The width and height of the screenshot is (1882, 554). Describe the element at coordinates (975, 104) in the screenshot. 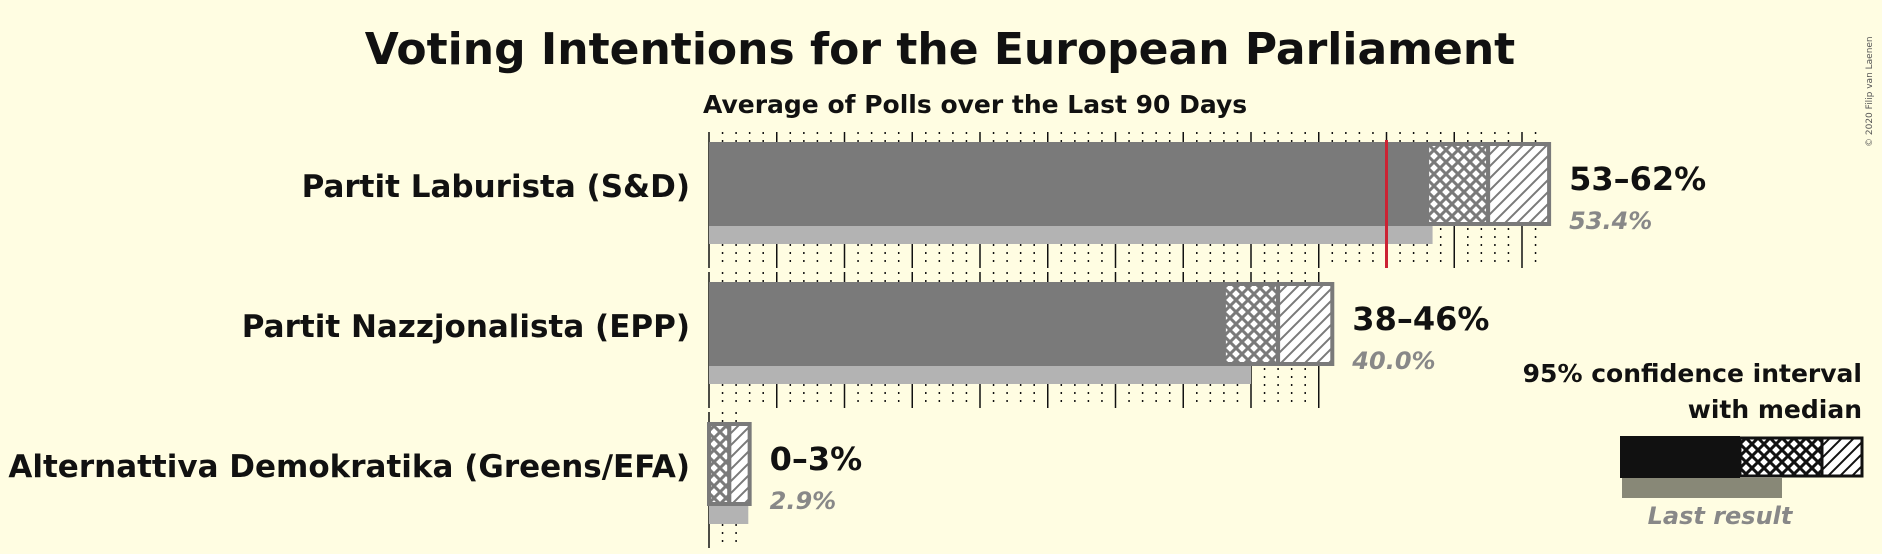

I see `chart-subtitle: Average of Polls over the Last 90 Days` at that location.